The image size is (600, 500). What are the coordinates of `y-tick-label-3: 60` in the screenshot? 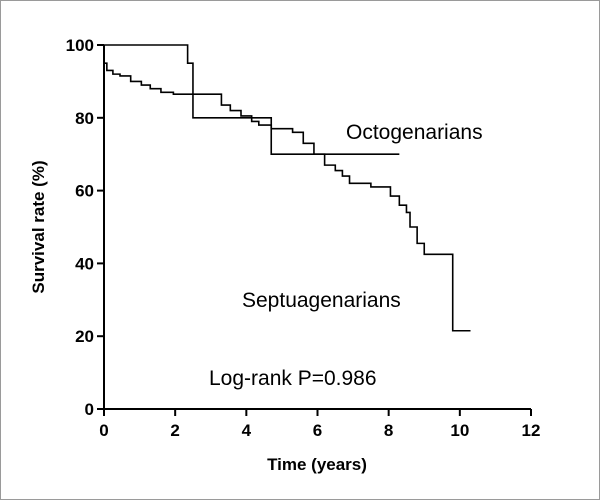 It's located at (84, 191).